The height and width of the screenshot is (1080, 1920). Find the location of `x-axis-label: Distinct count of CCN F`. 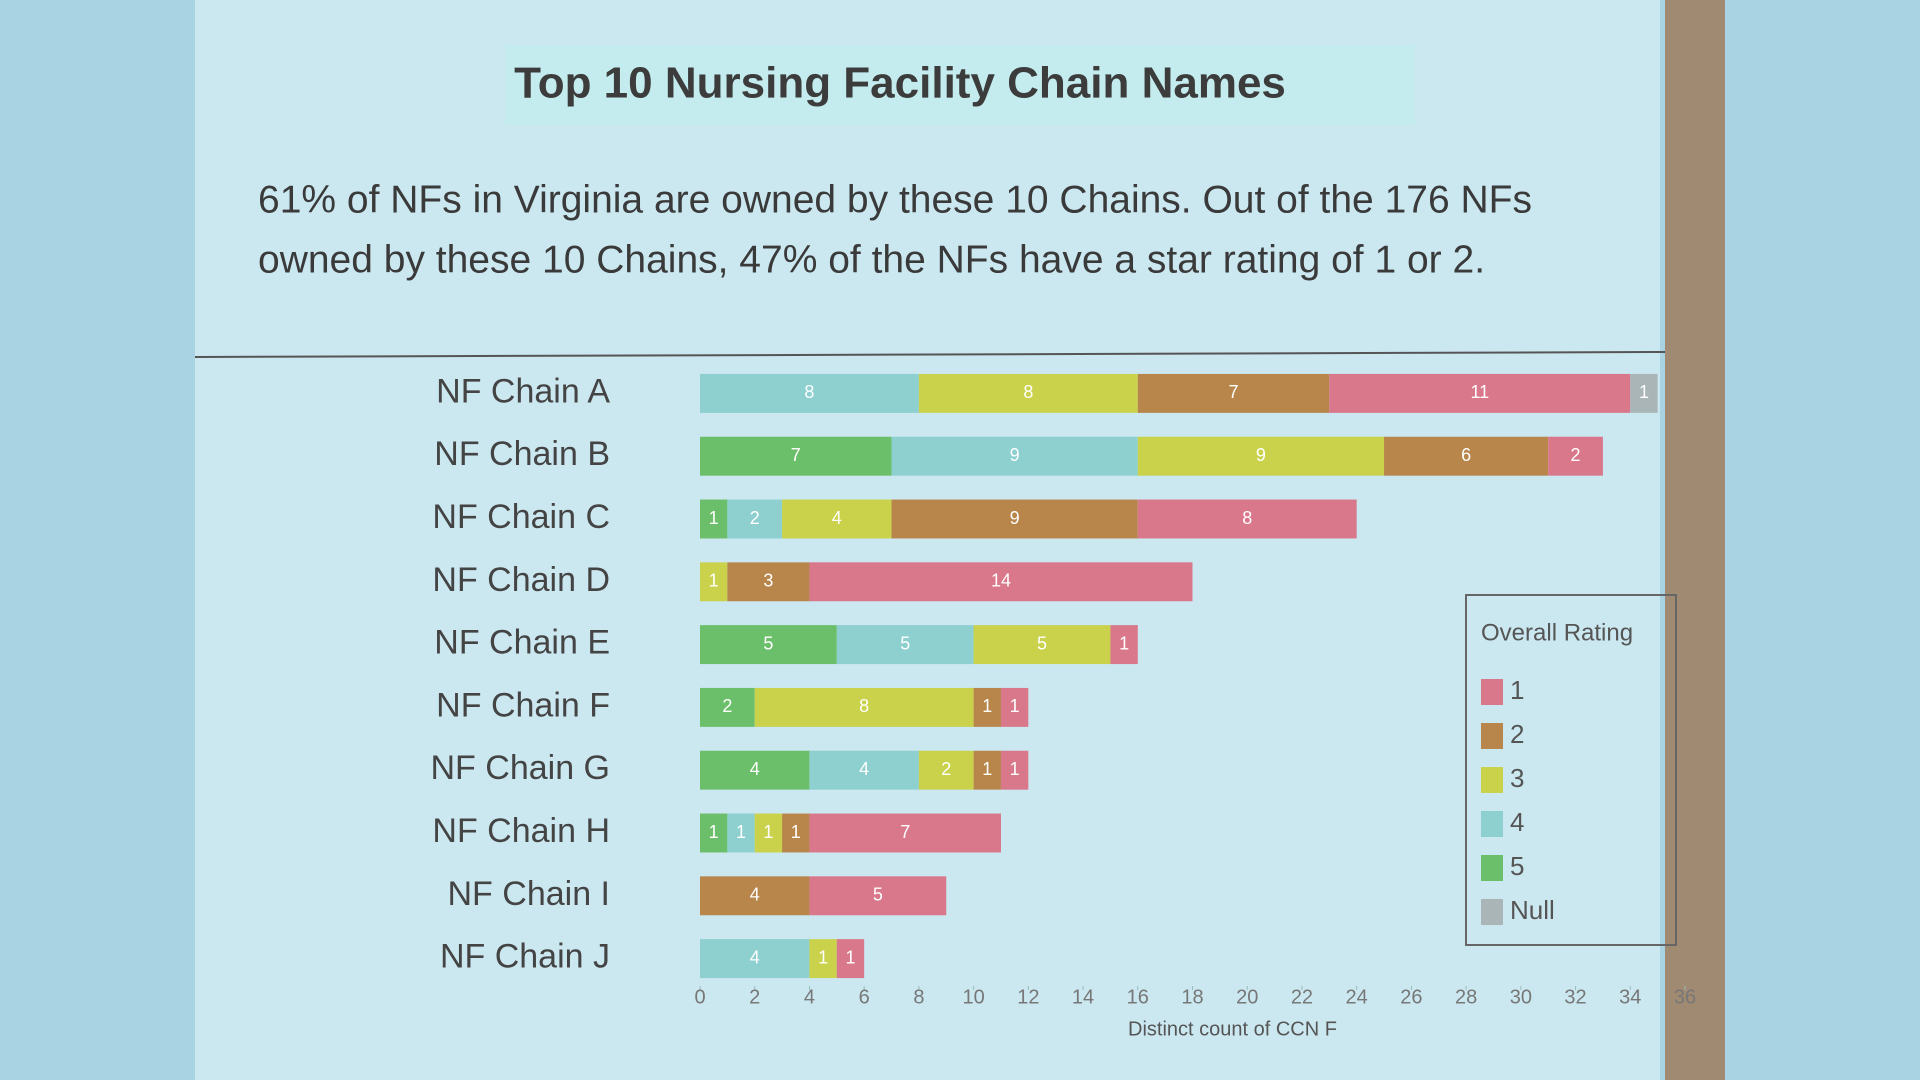

x-axis-label: Distinct count of CCN F is located at coordinates (1232, 1029).